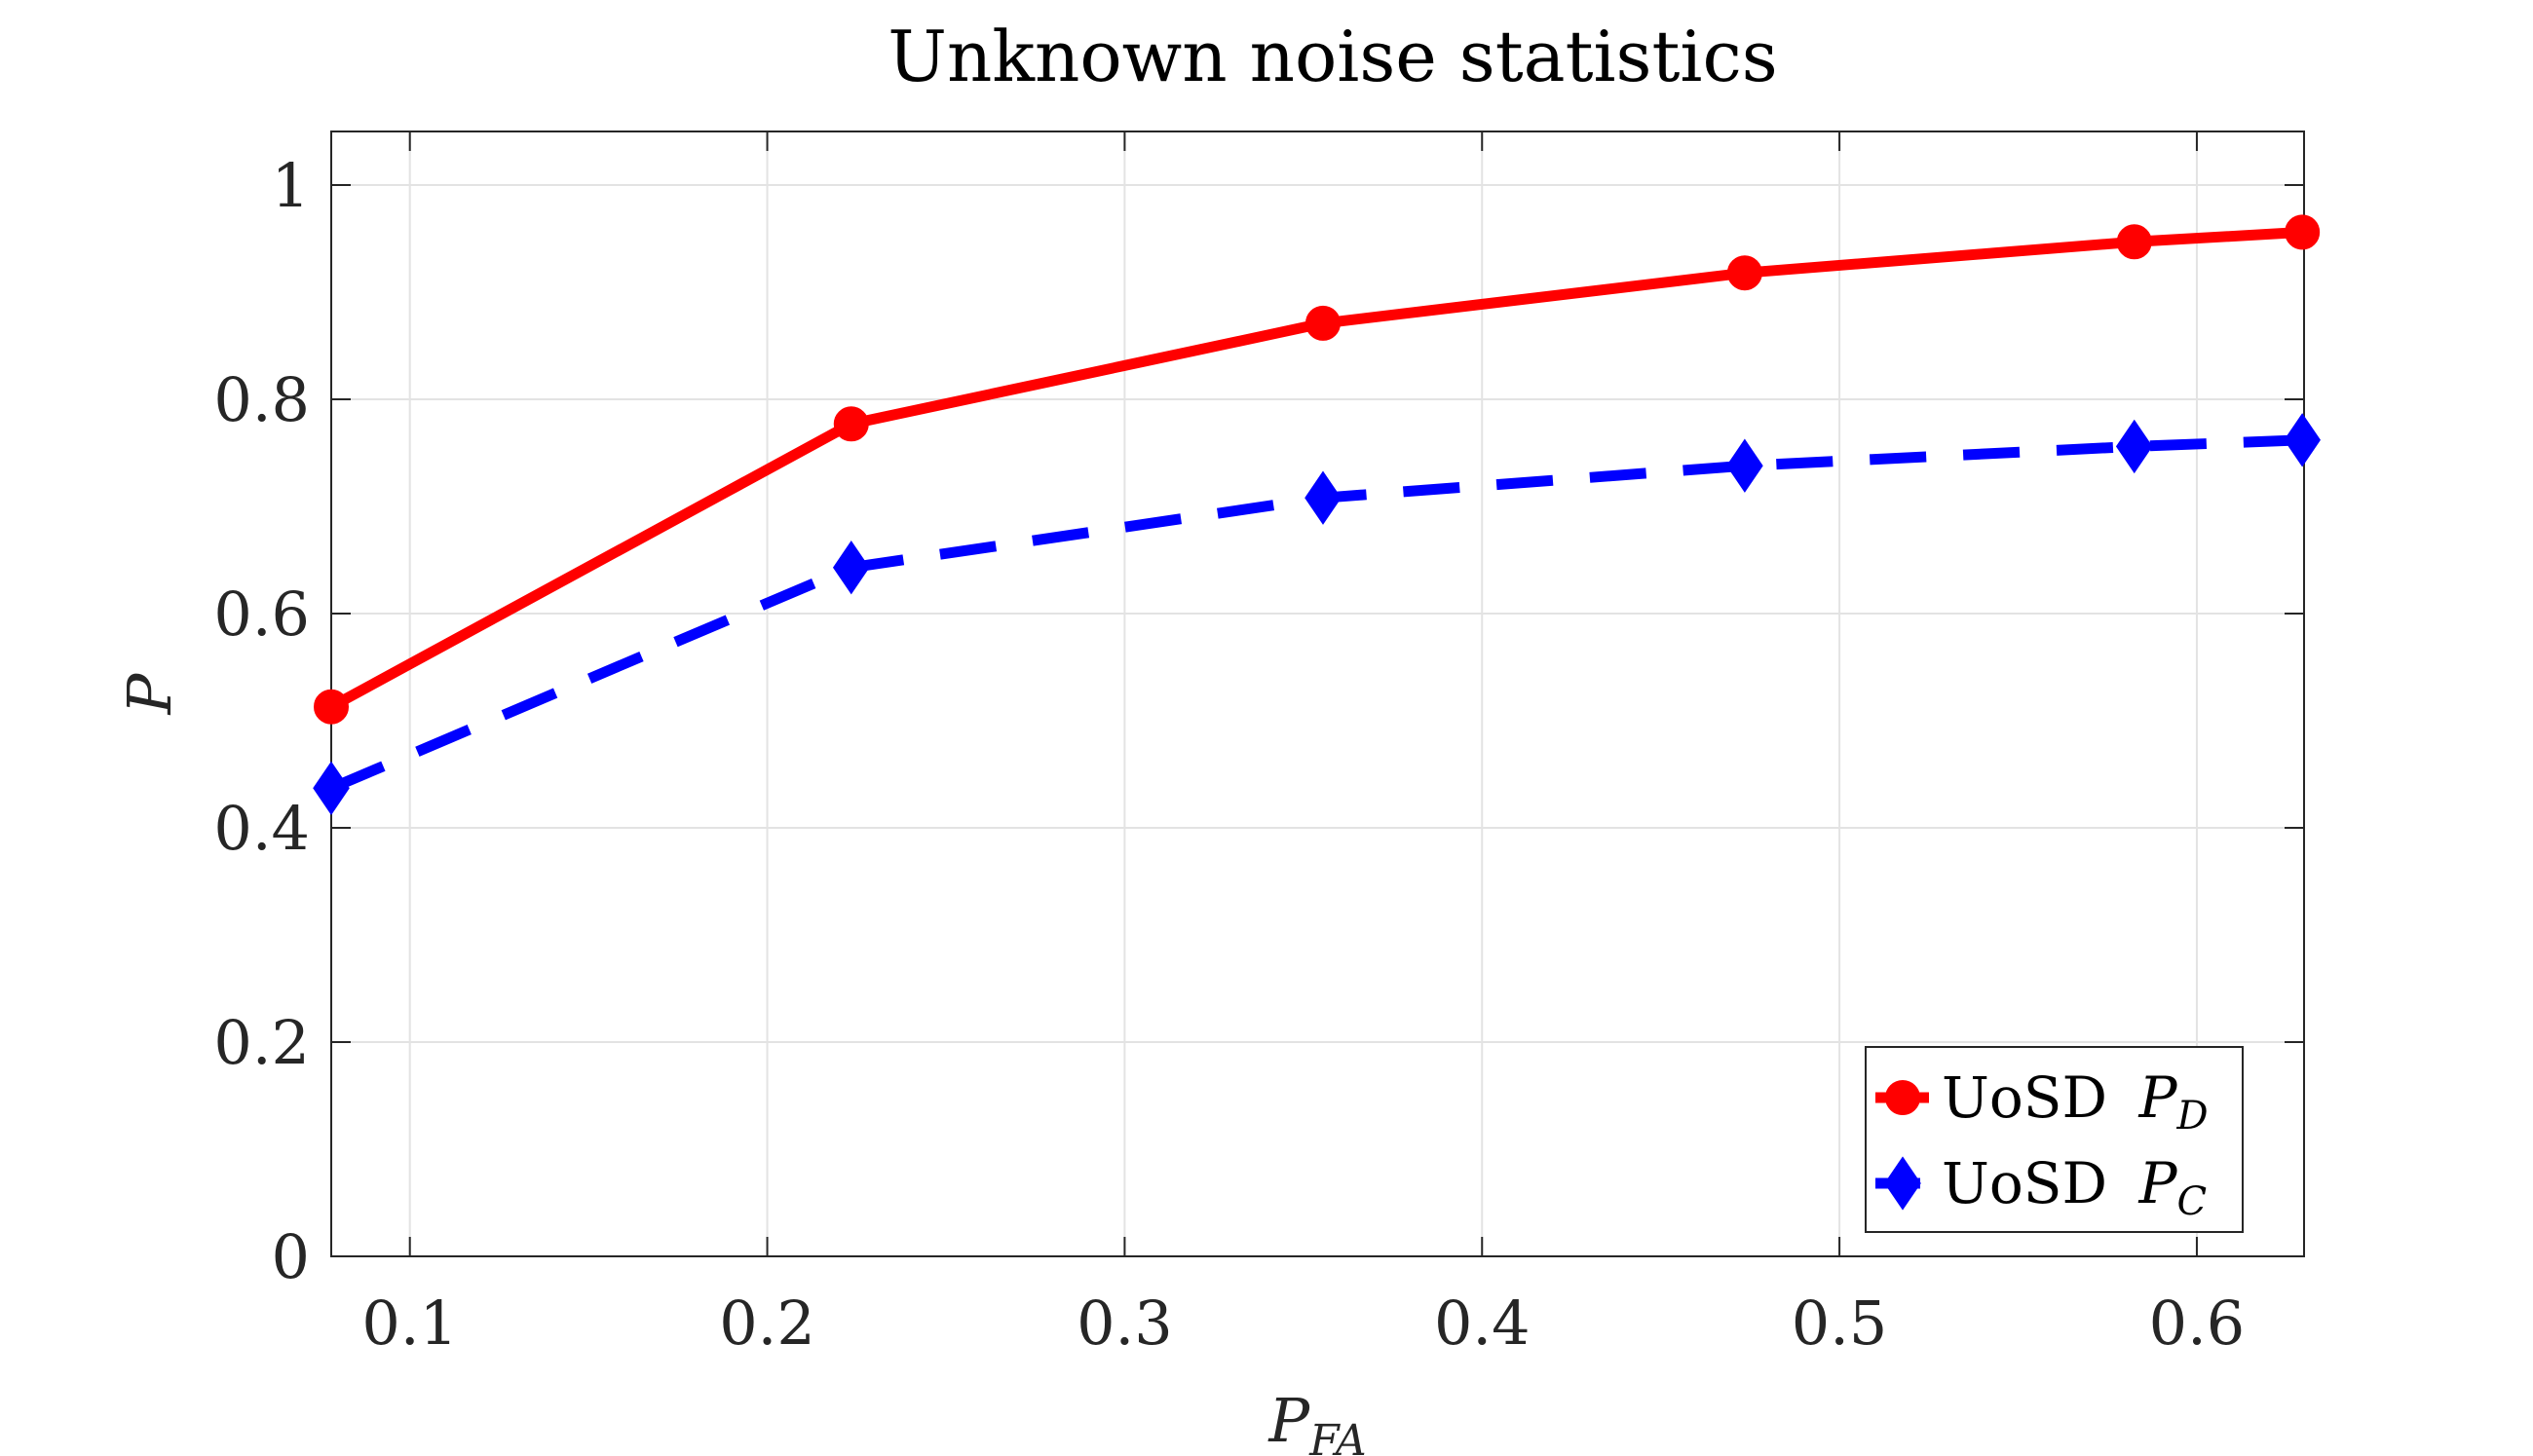 This screenshot has width=2533, height=1456. I want to click on legend-label-0: UoSD PD, so click(2075, 1101).